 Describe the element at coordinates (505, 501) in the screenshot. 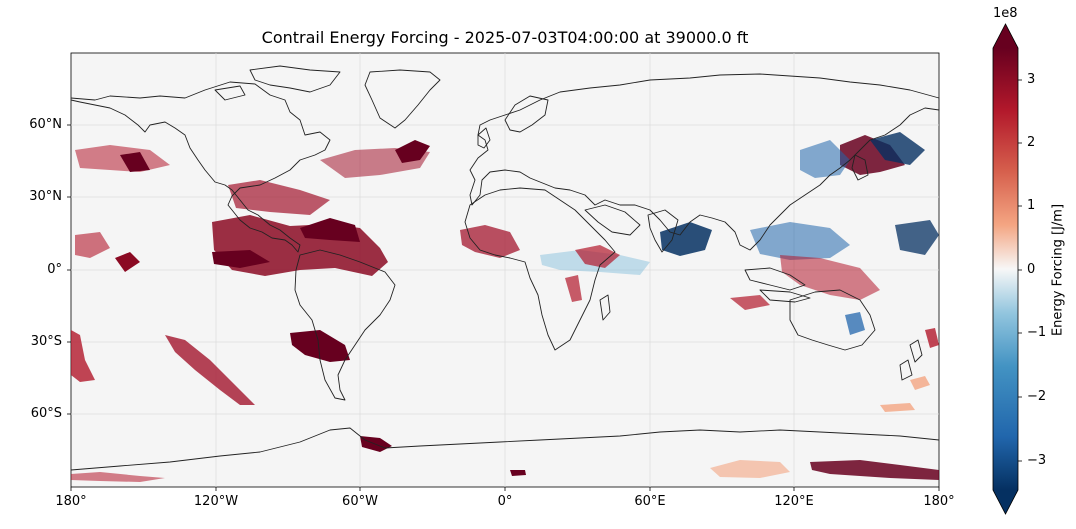

I see `lon-tick-0: 0°` at that location.